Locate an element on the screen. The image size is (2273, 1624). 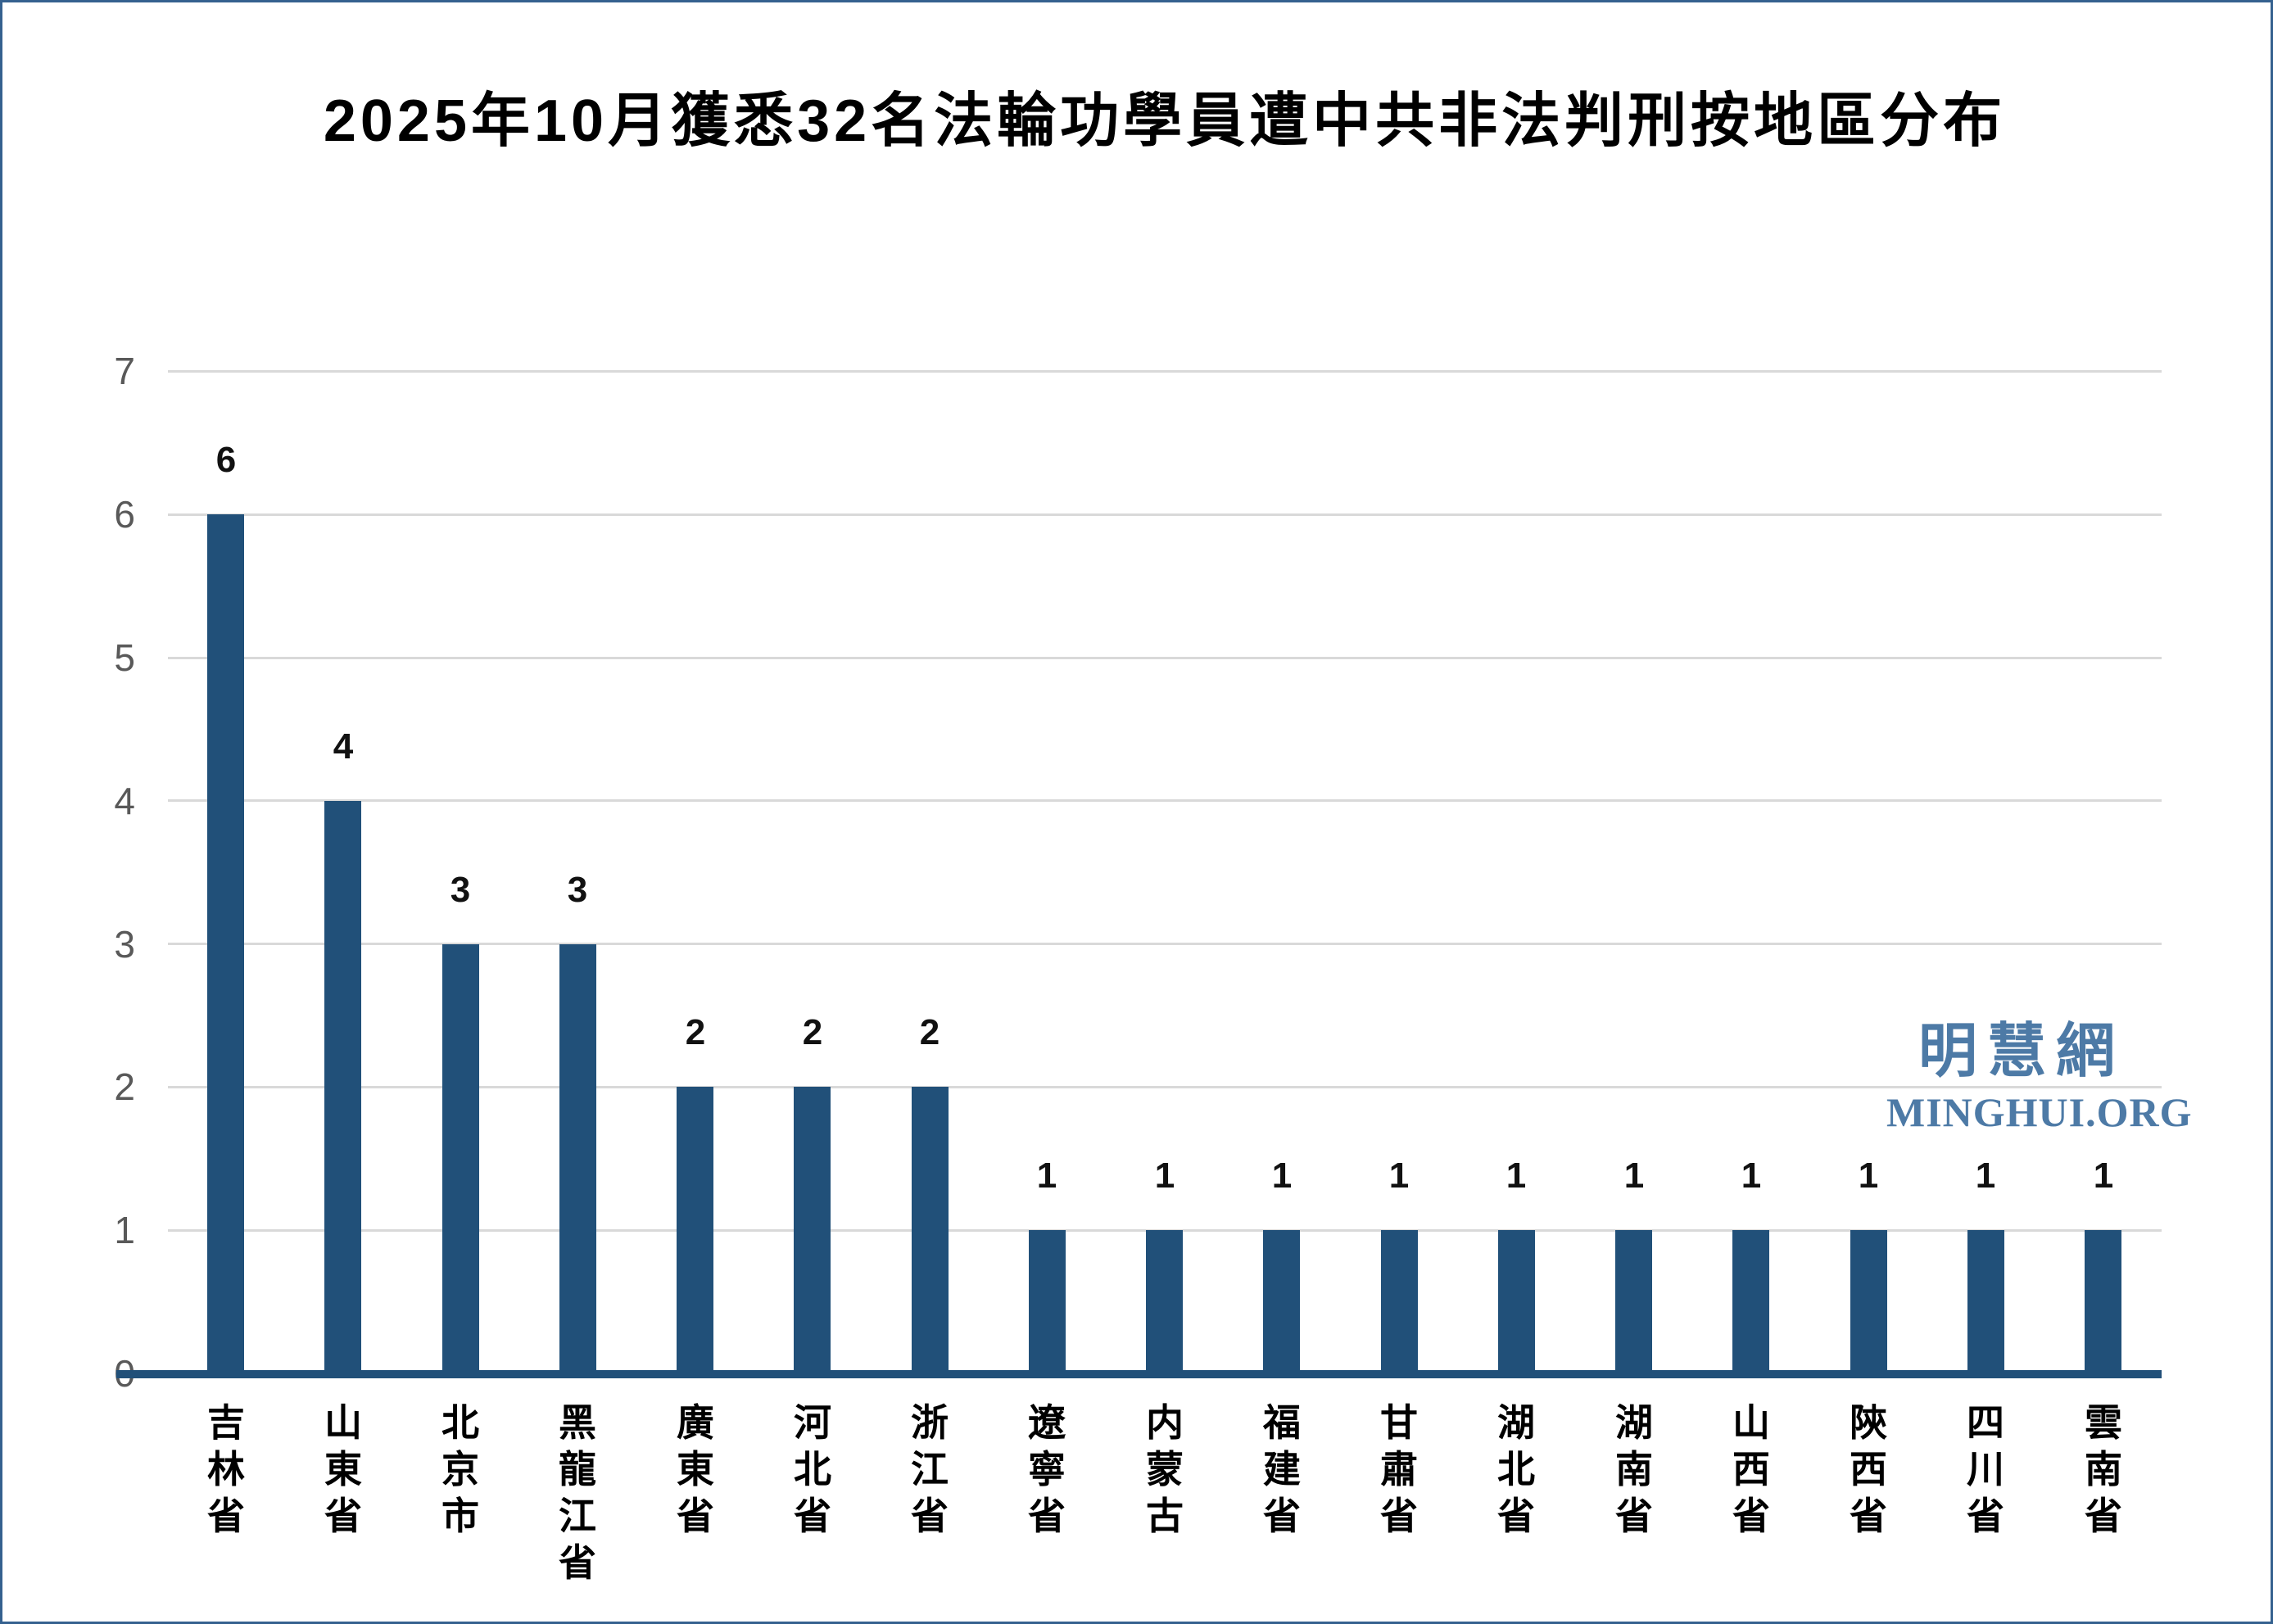
x-axis-line is located at coordinates (1139, 1374).